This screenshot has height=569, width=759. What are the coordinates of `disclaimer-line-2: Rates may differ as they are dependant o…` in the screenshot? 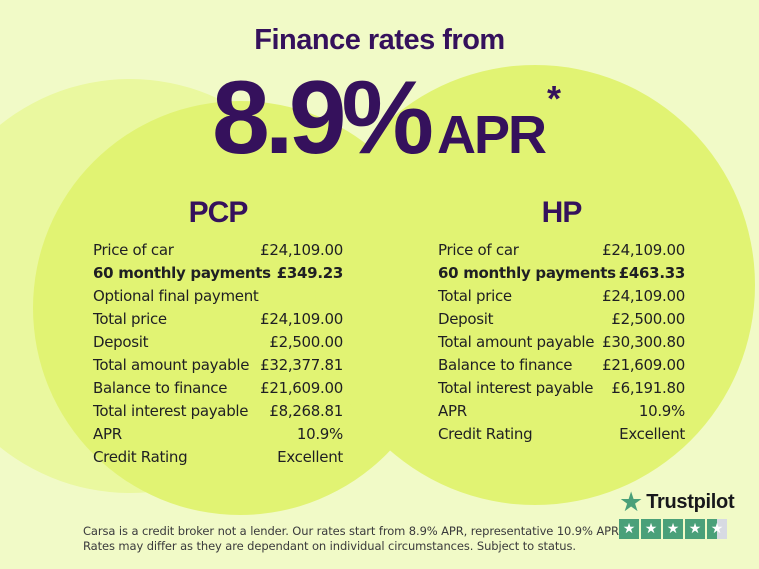 It's located at (329, 546).